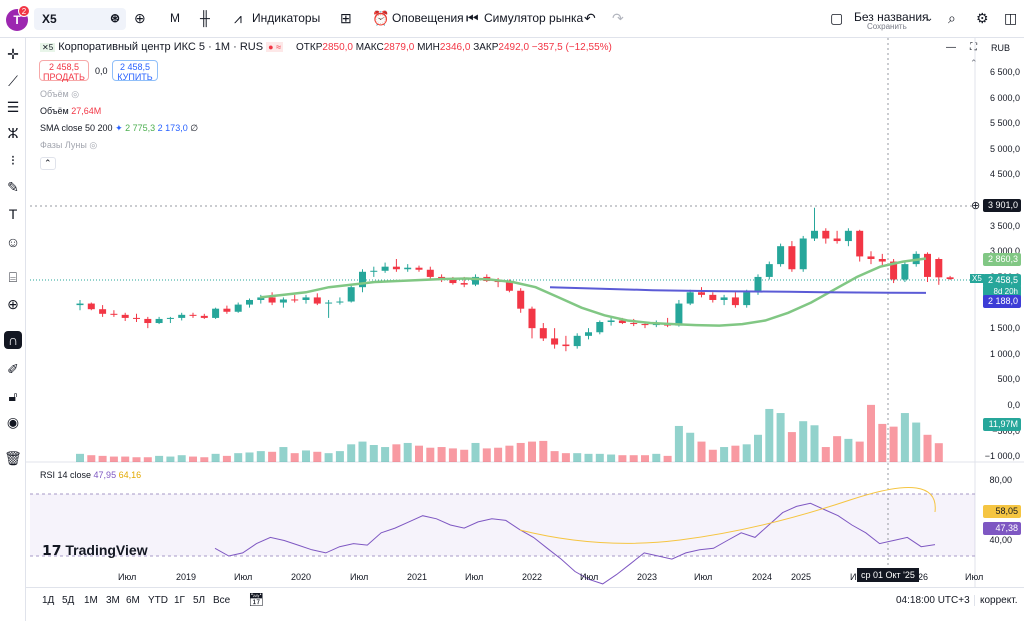 Image resolution: width=1024 pixels, height=621 pixels. Describe the element at coordinates (205, 18) in the screenshot. I see `chart-type-icon: ╫` at that location.